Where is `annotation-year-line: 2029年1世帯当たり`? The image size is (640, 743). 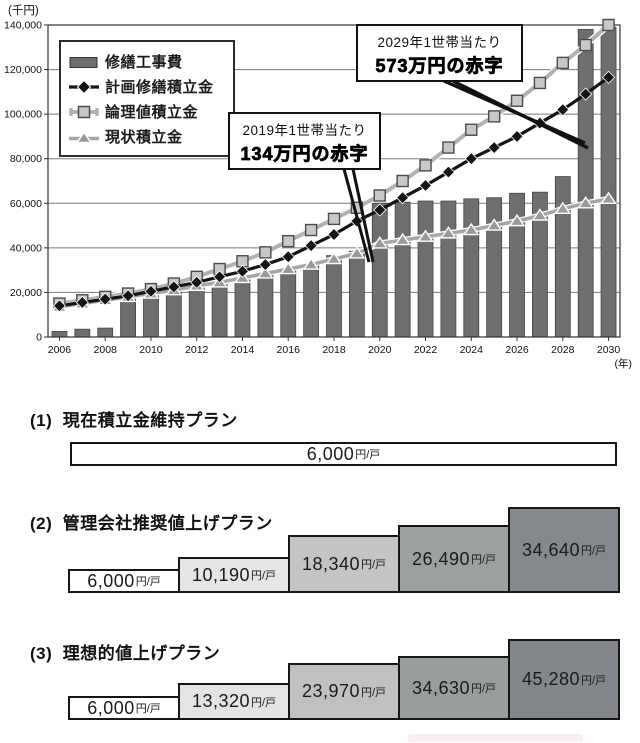
annotation-year-line: 2029年1世帯当たり is located at coordinates (439, 42).